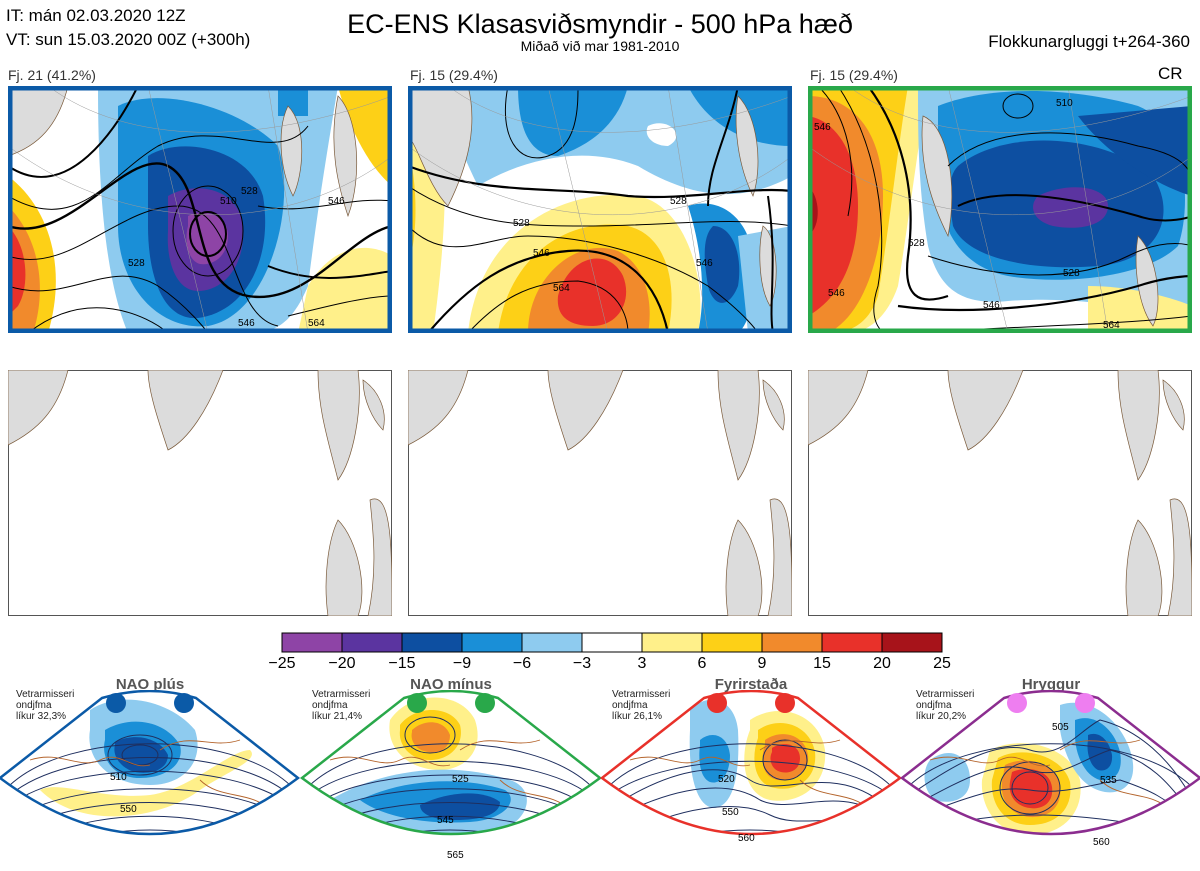  Describe the element at coordinates (882, 663) in the screenshot. I see `colorbar-tick-label: 20` at that location.